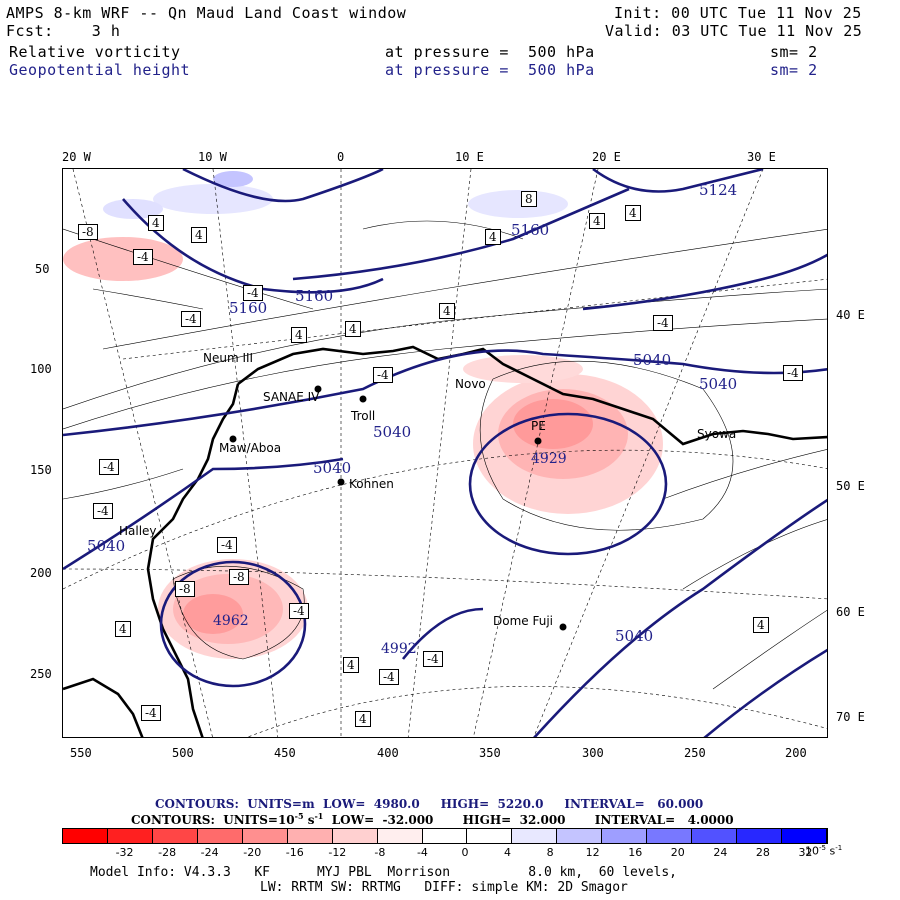 Image resolution: width=900 pixels, height=900 pixels. I want to click on field1-smoothing: sm= 2, so click(794, 52).